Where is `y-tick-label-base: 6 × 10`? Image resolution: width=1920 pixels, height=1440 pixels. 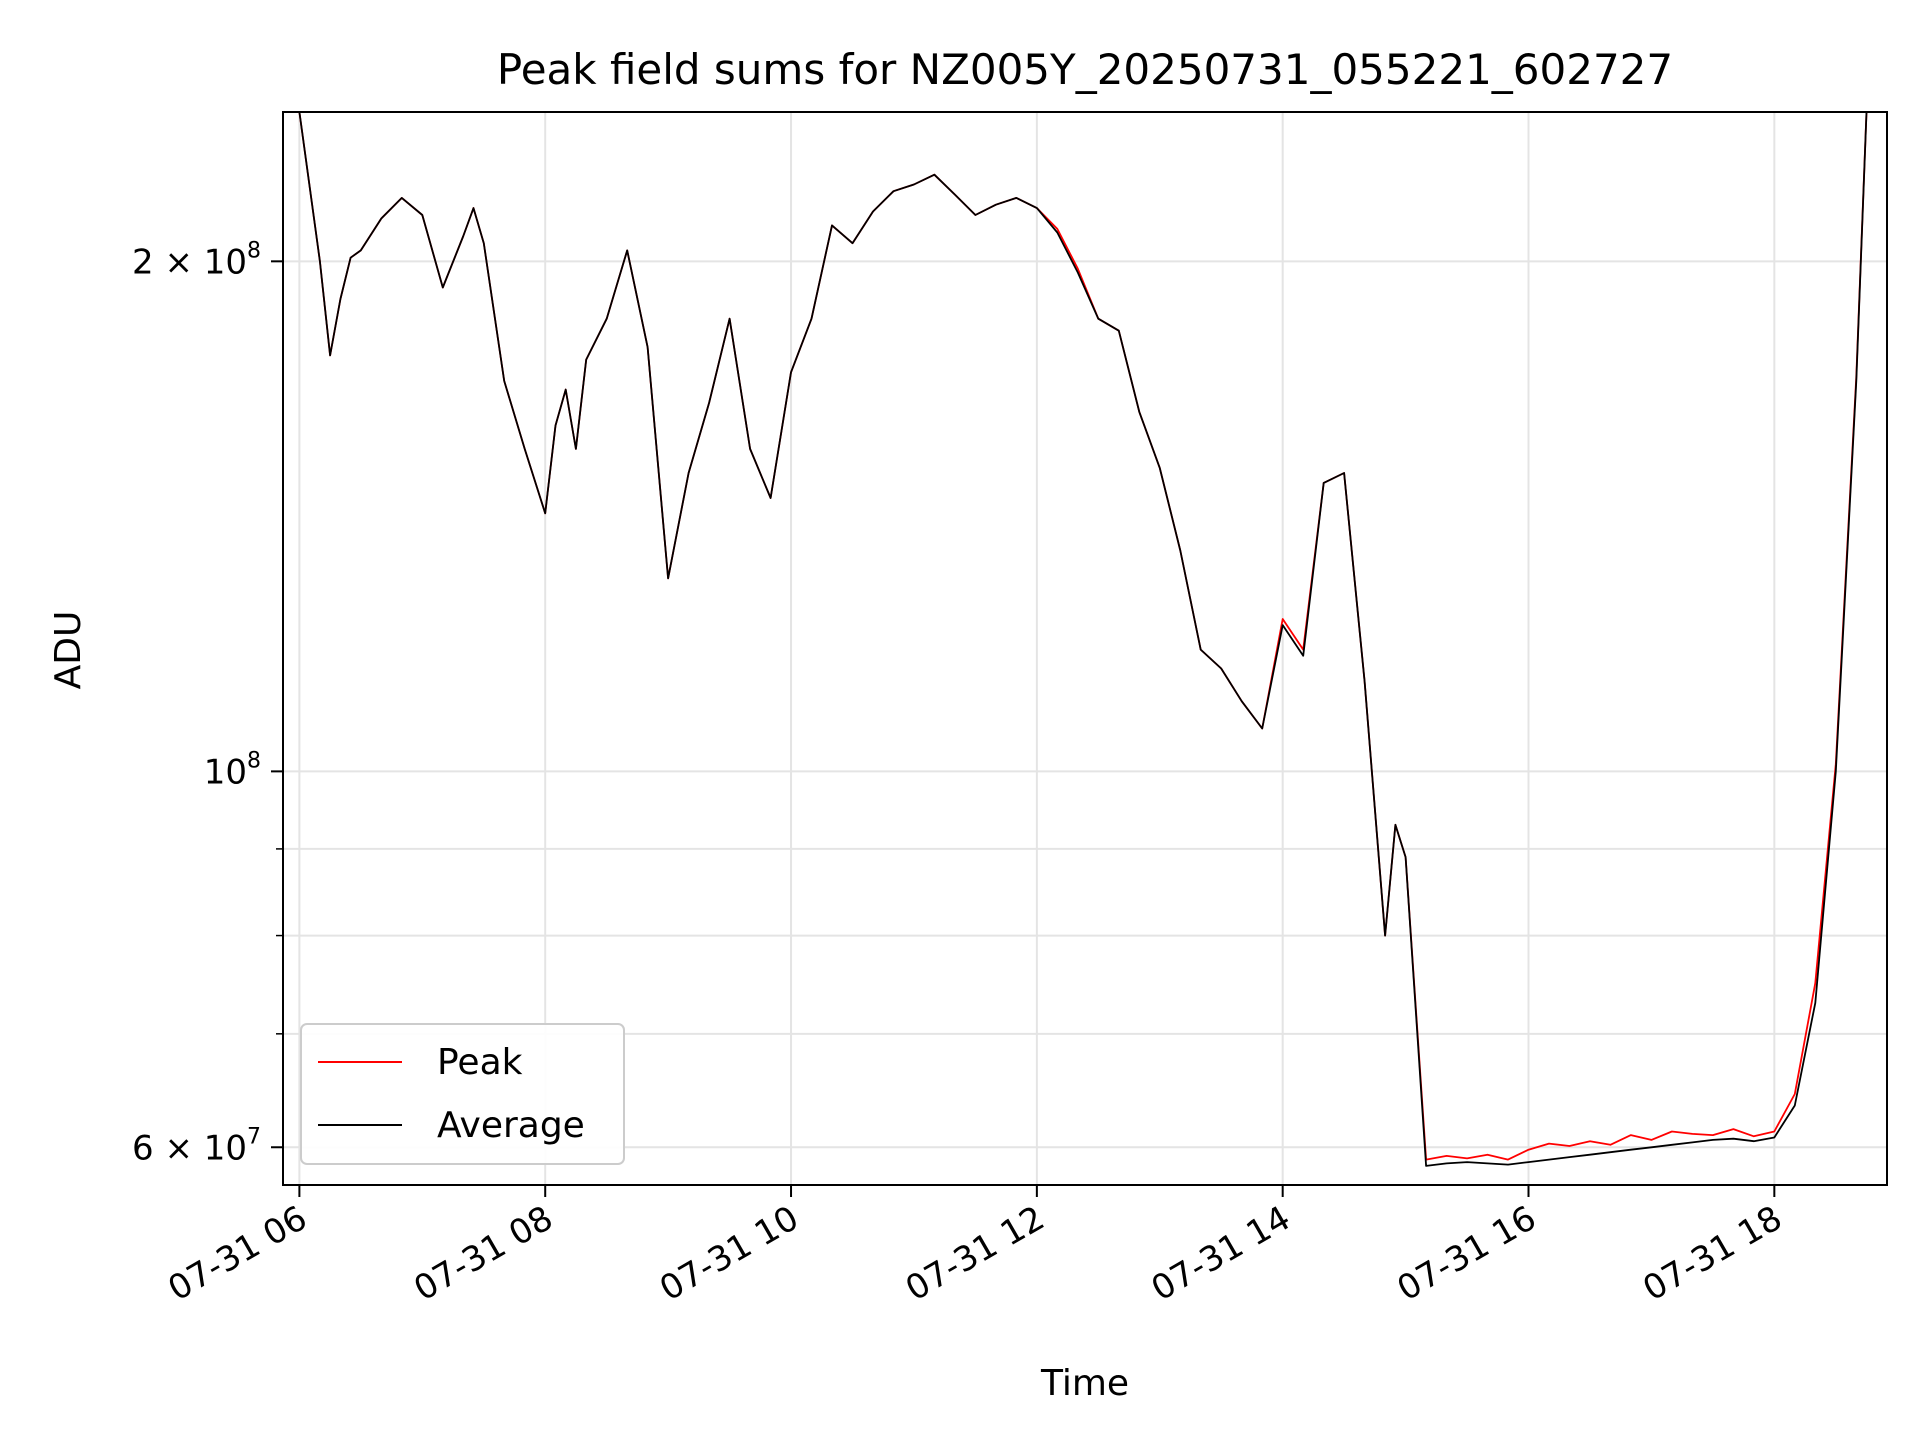
y-tick-label-base: 6 × 10 is located at coordinates (189, 1148).